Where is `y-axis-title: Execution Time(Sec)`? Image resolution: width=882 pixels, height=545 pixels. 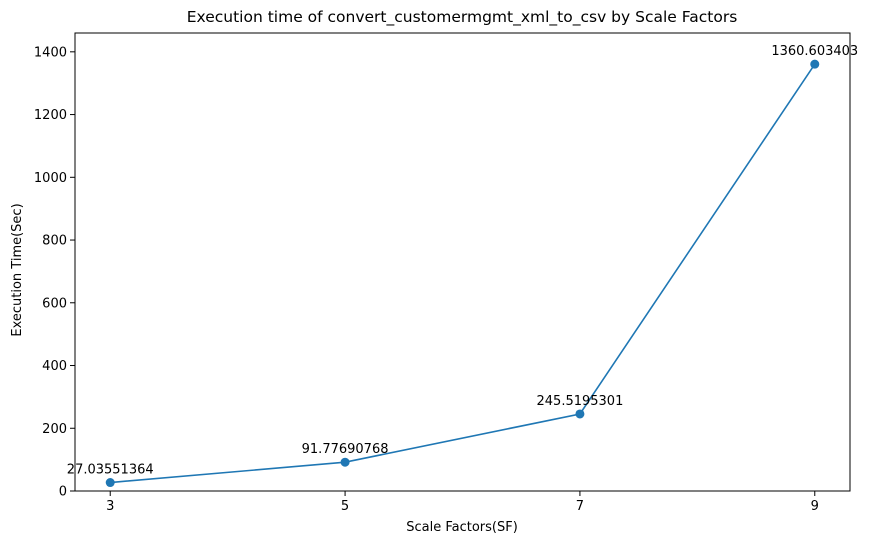 y-axis-title: Execution Time(Sec) is located at coordinates (17, 269).